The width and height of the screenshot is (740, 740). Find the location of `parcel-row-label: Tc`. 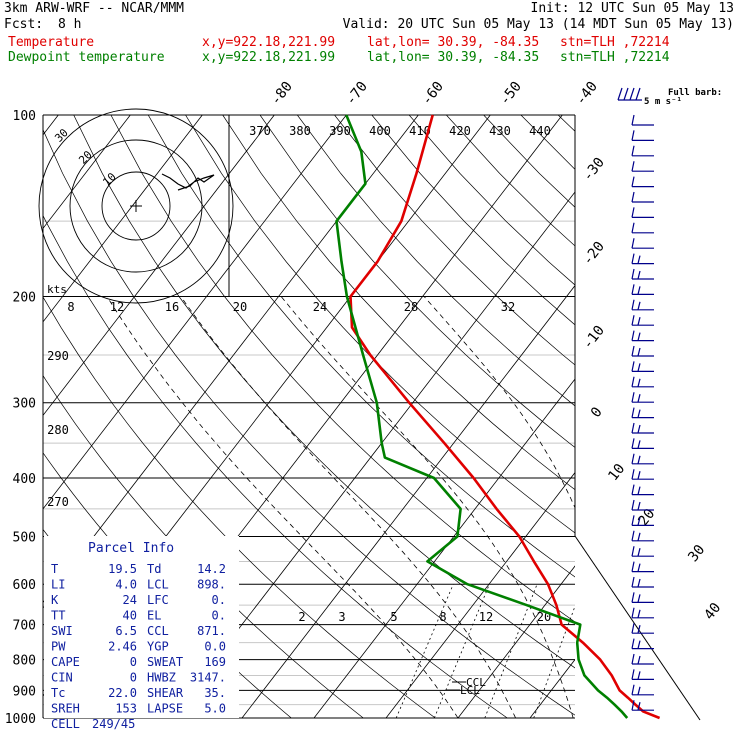

parcel-row-label: Tc is located at coordinates (58, 693).